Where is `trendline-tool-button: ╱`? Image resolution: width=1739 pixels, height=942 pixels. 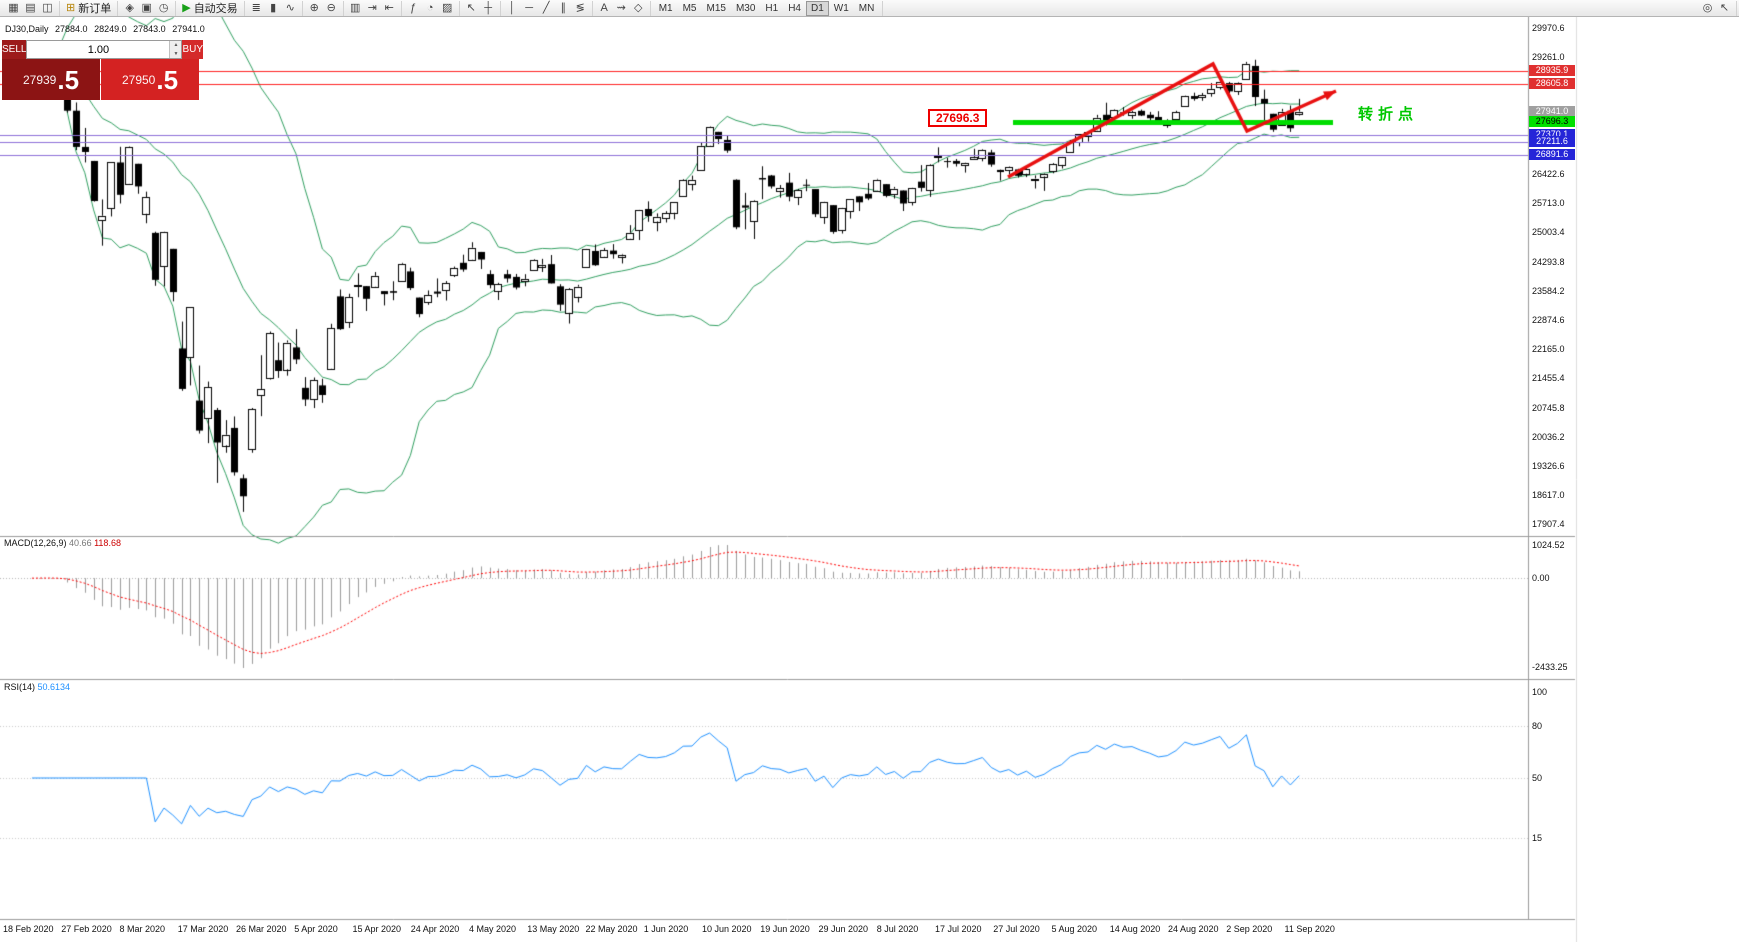
trendline-tool-button: ╱ is located at coordinates (546, 8).